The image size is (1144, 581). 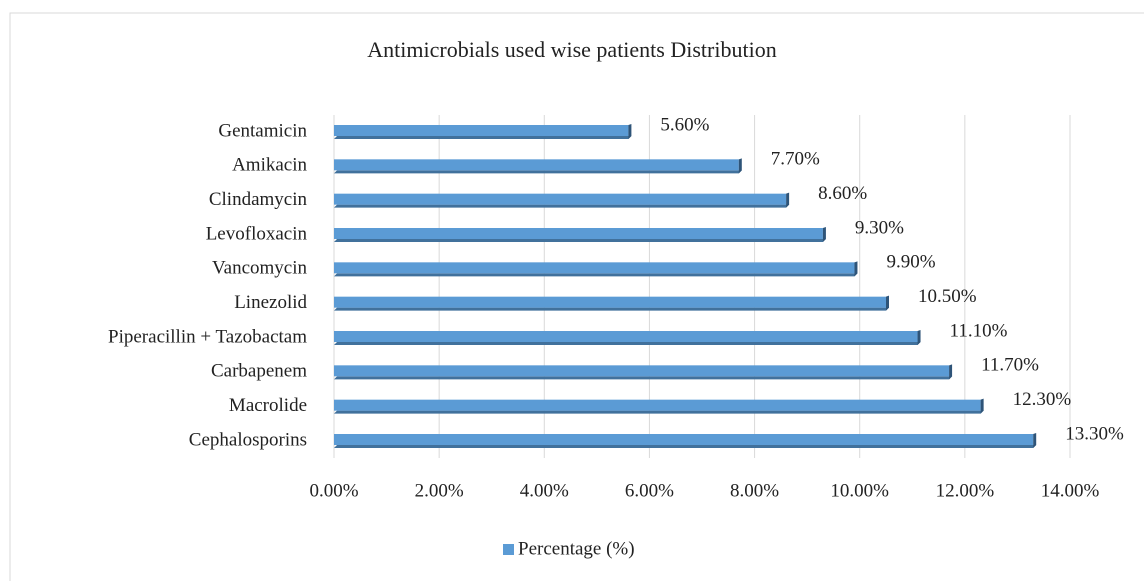 What do you see at coordinates (333, 490) in the screenshot?
I see `x-tick-label: 0.00%` at bounding box center [333, 490].